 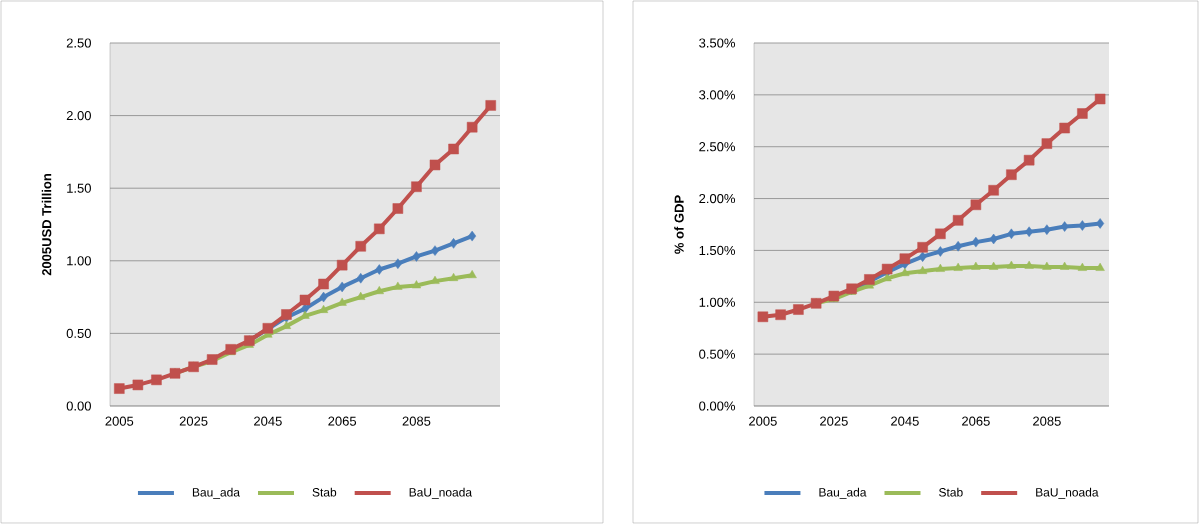 I want to click on y-tick-label: 1.00%, so click(x=717, y=302).